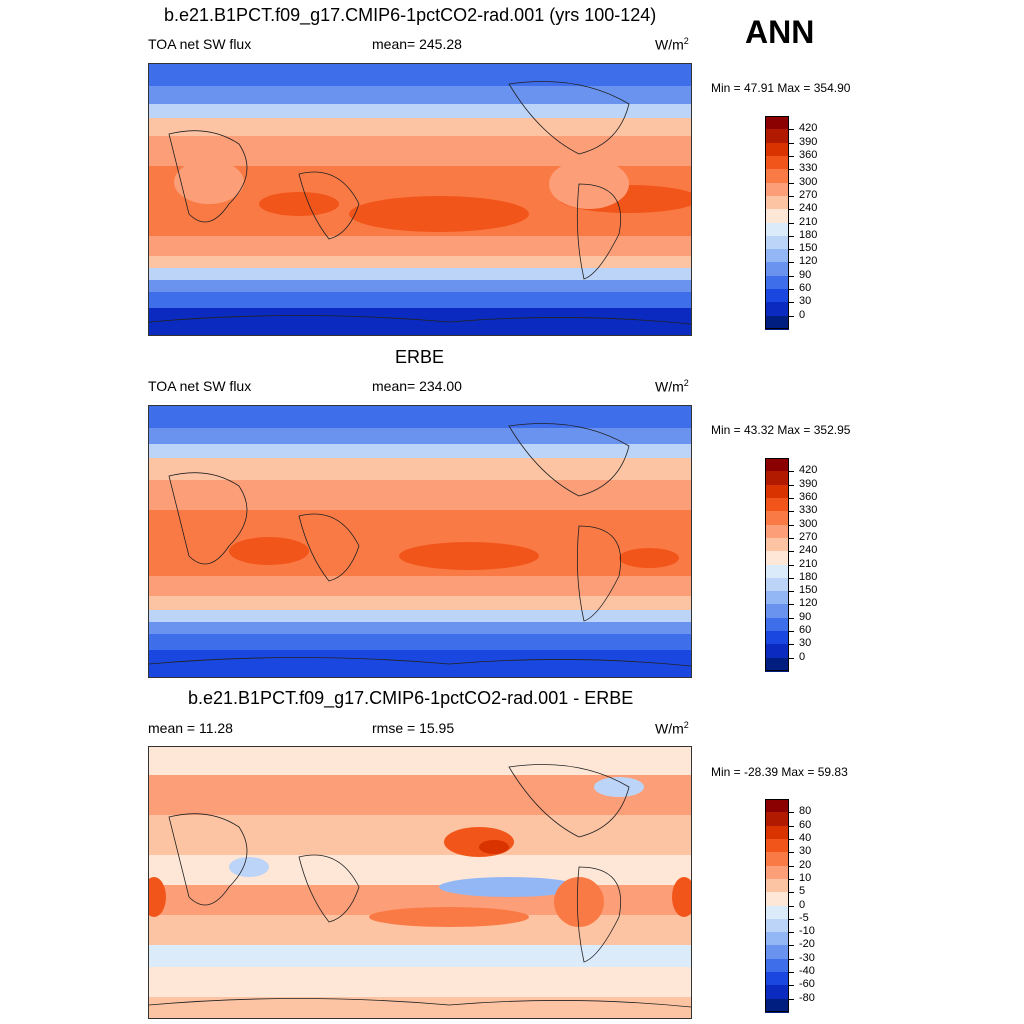 This screenshot has width=1024, height=1024. I want to click on colorbar-tick-label: 30, so click(805, 851).